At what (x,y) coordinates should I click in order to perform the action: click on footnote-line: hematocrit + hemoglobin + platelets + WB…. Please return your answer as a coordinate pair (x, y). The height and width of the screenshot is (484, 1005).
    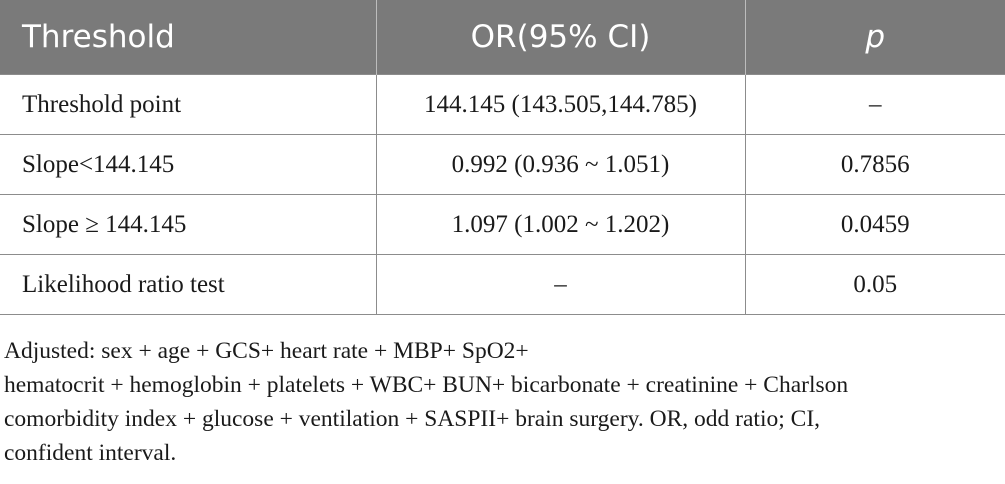
    Looking at the image, I should click on (426, 385).